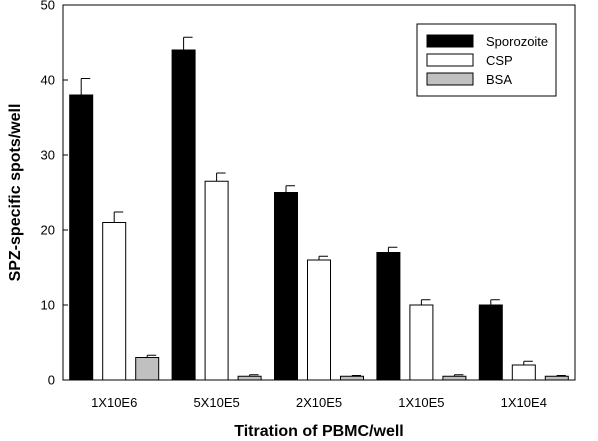  I want to click on legend-items: Sporozoite CSP BSA, so click(487, 60).